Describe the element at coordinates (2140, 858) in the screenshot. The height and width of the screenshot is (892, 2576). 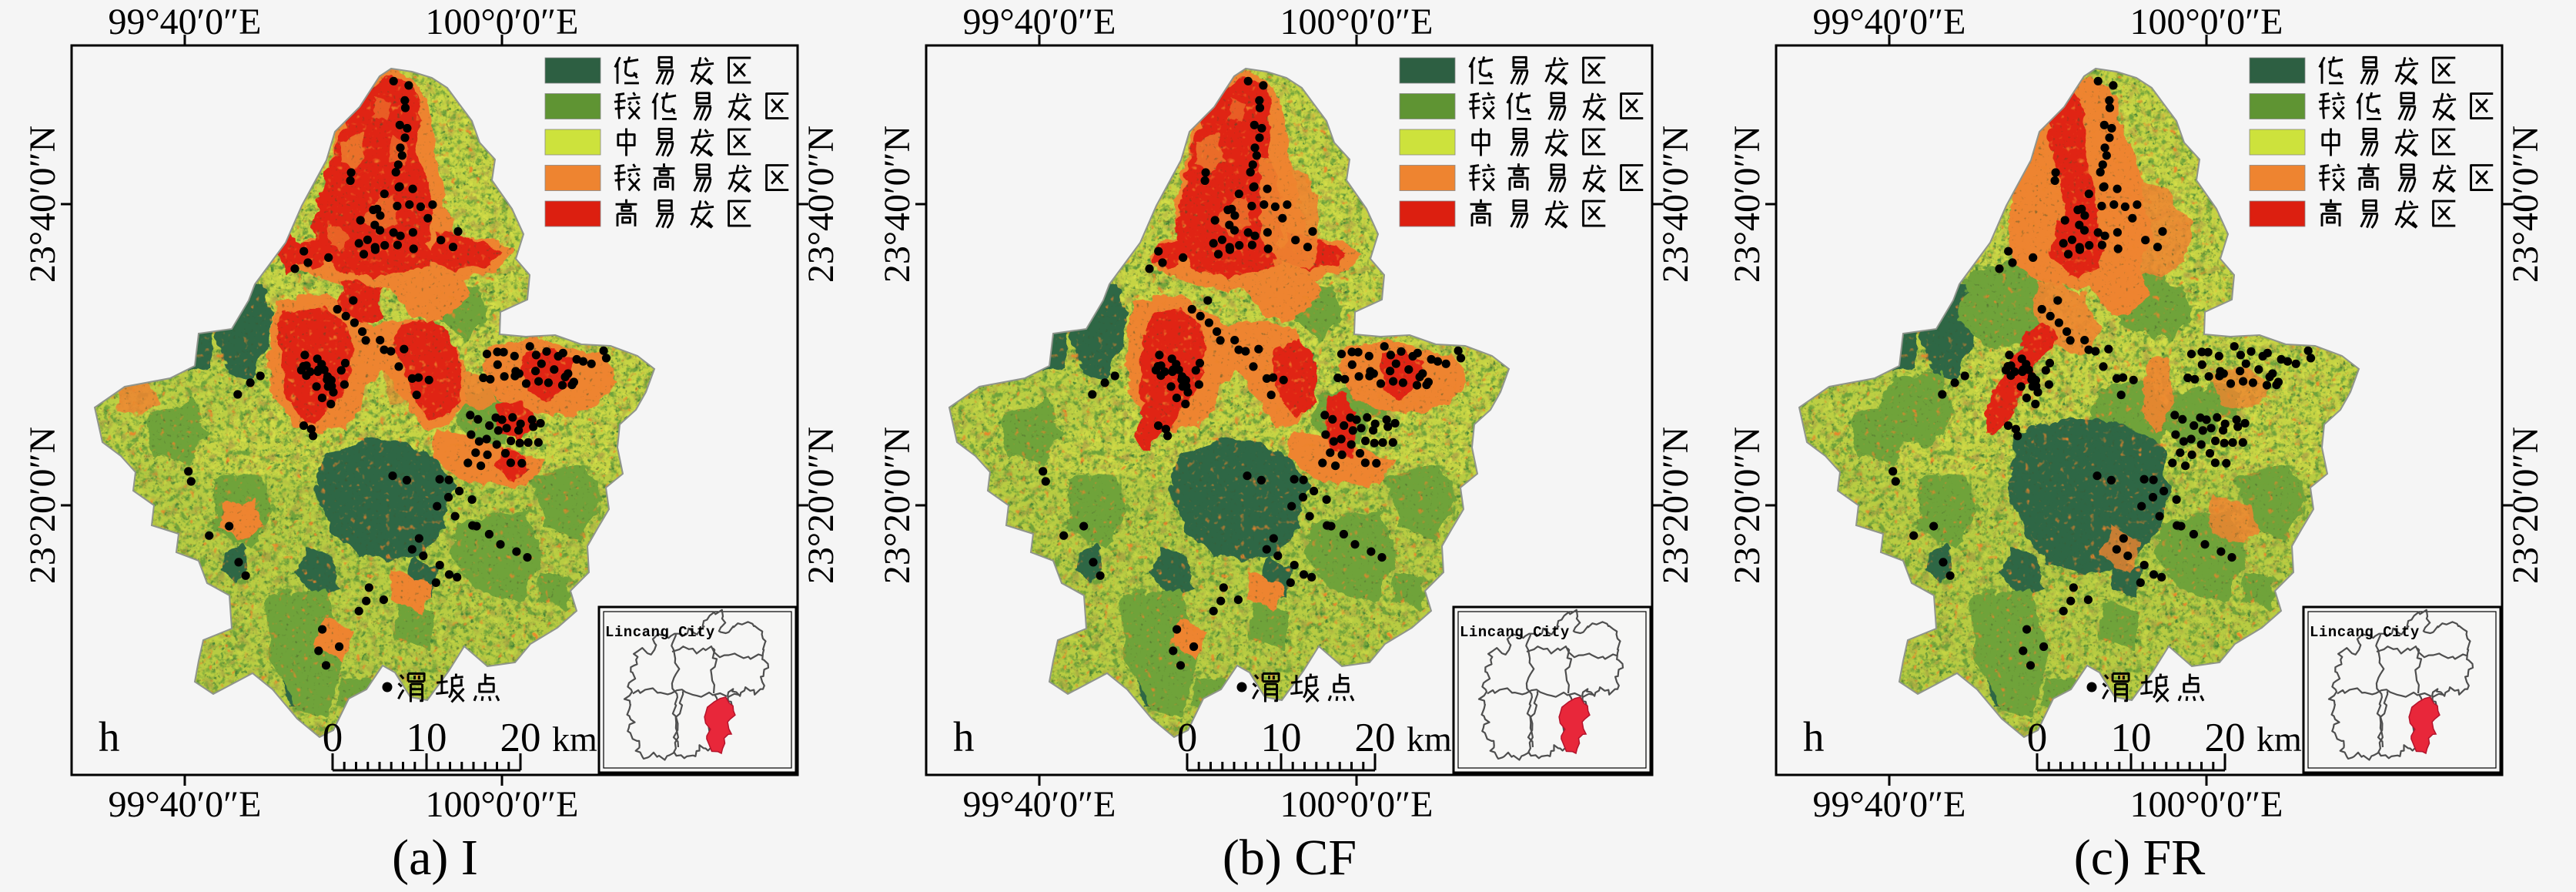
I see `svg-text: (c) FR` at that location.